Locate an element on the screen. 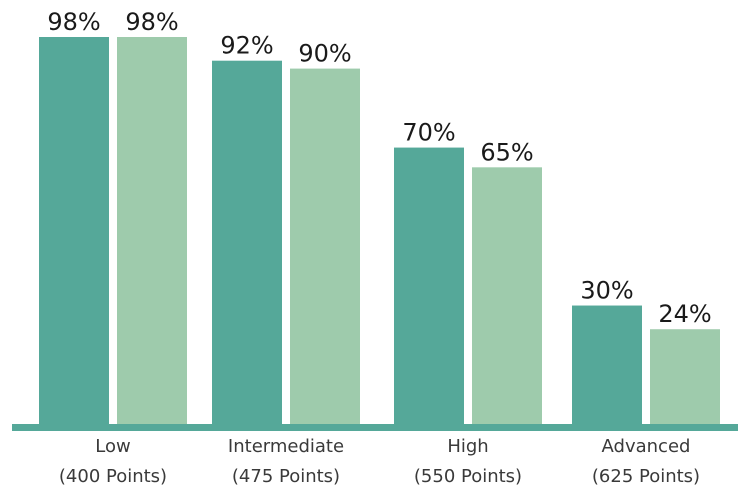 Image resolution: width=744 pixels, height=493 pixels. value-label-1-series-1: 90% is located at coordinates (324, 54).